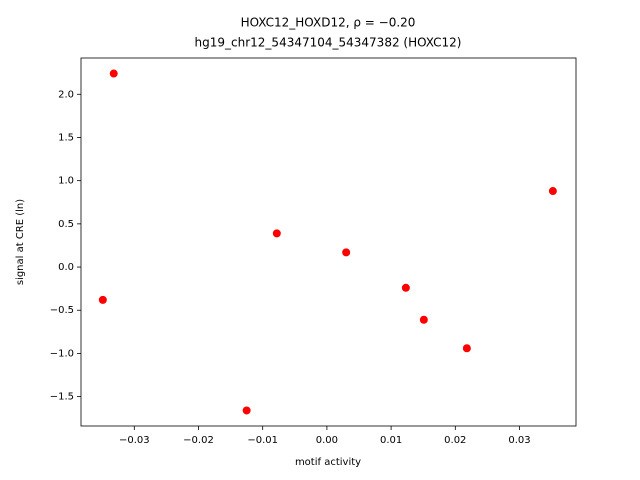  What do you see at coordinates (66, 137) in the screenshot?
I see `y-tick-label: 1.5` at bounding box center [66, 137].